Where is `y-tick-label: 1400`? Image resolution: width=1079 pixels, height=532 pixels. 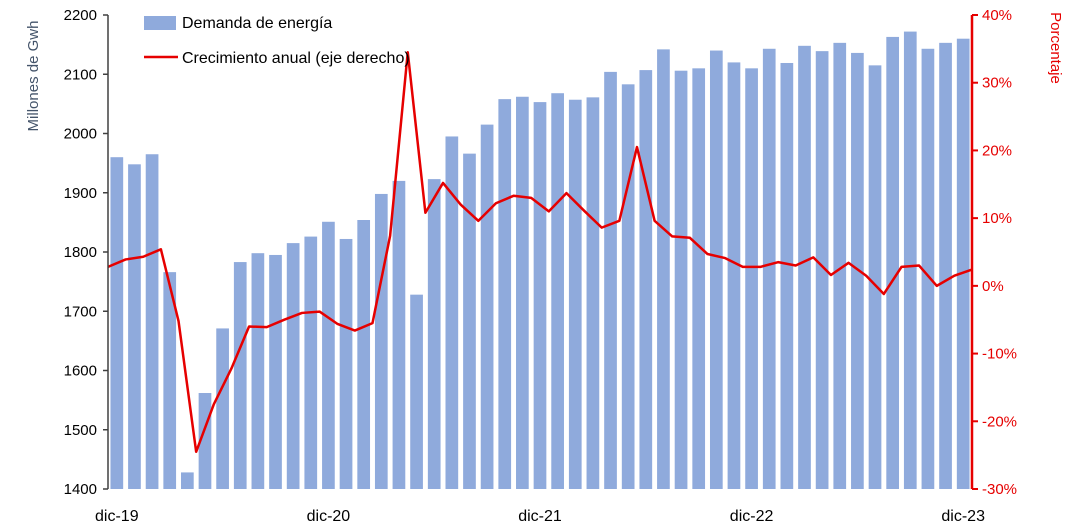 y-tick-label: 1400 is located at coordinates (80, 489).